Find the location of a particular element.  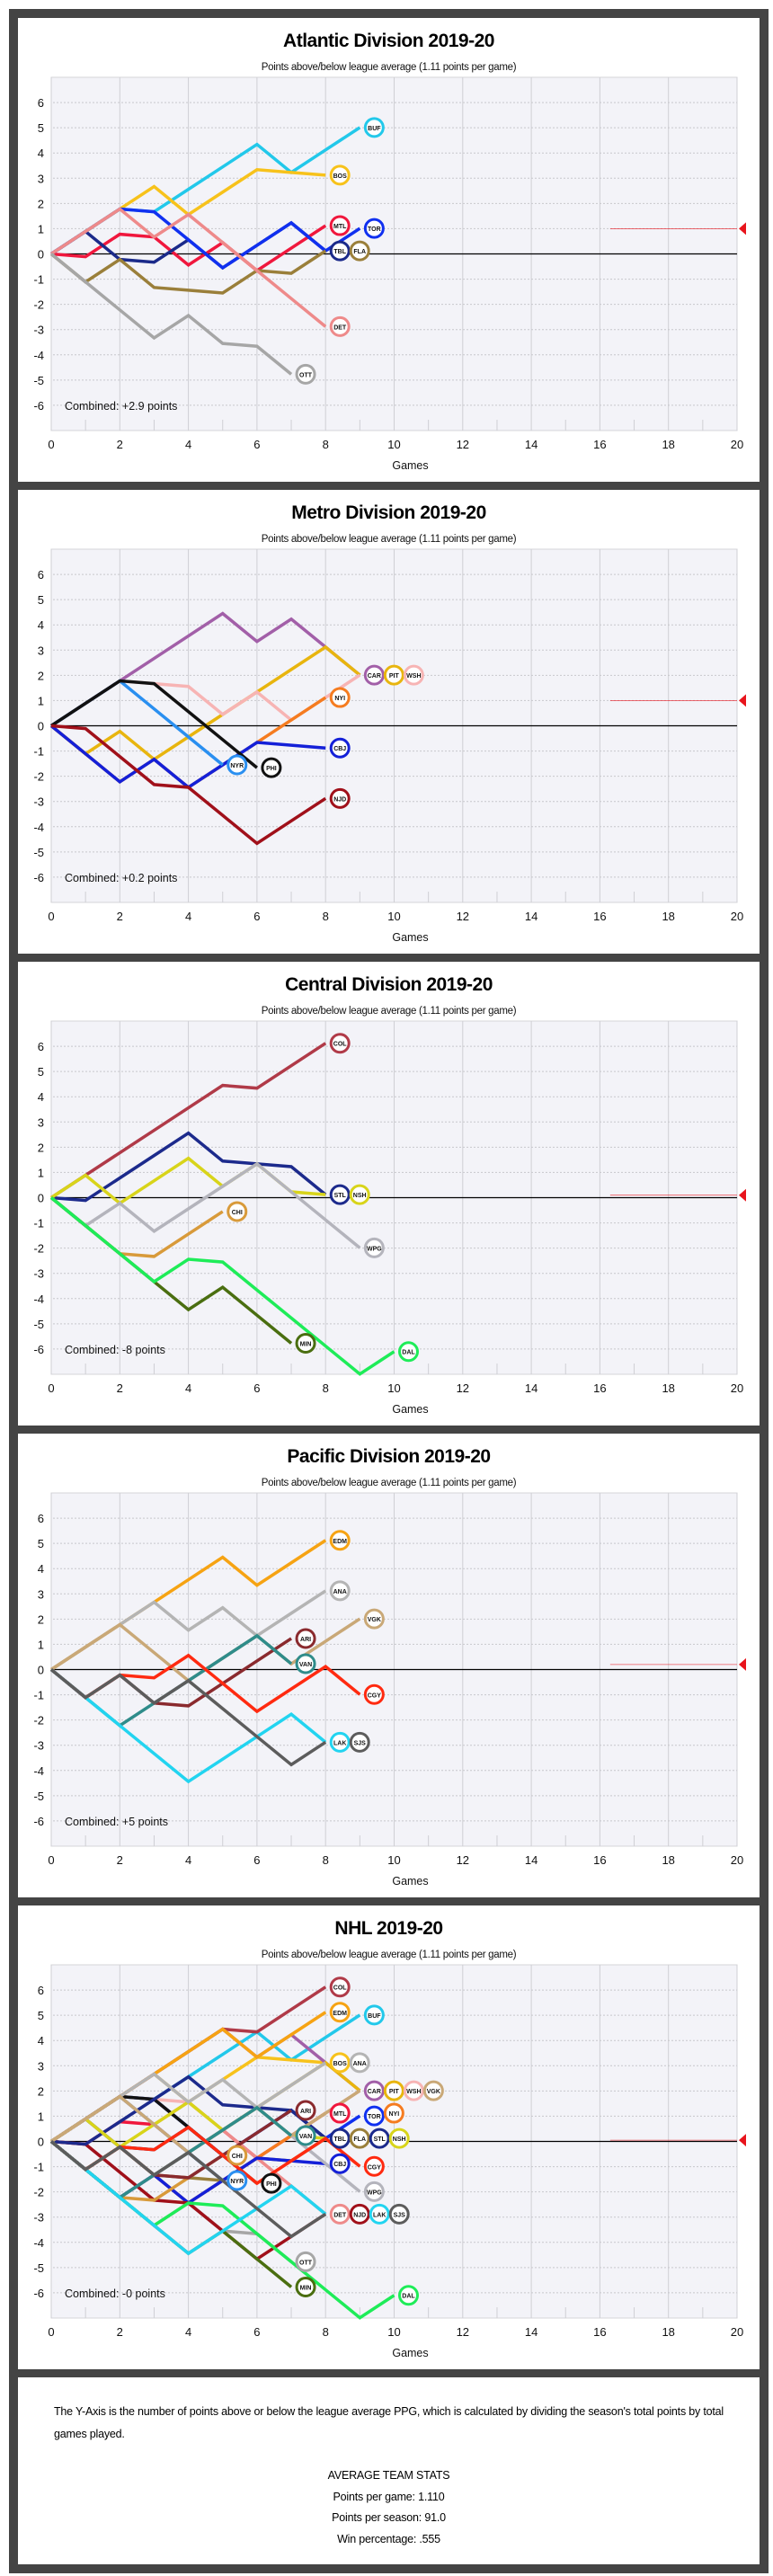

svg-text: PHI is located at coordinates (271, 2184).